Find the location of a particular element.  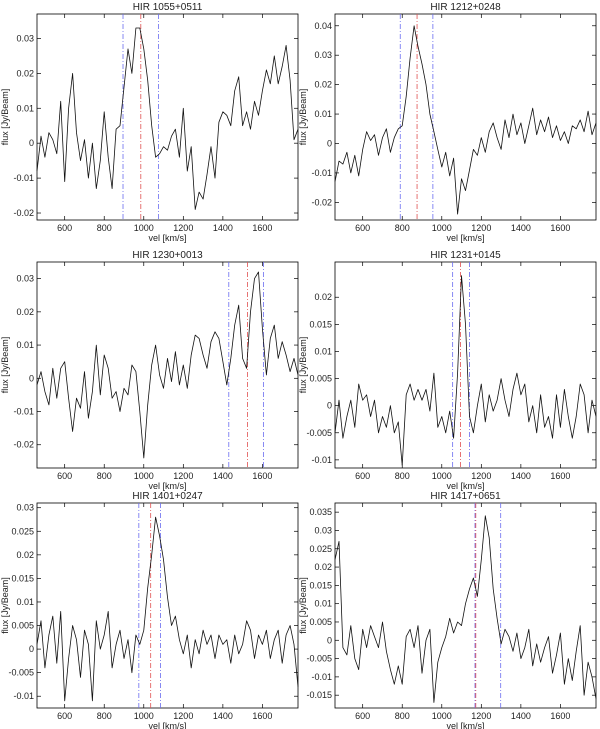

chart-title: HIR 1230+0013 is located at coordinates (167, 255).